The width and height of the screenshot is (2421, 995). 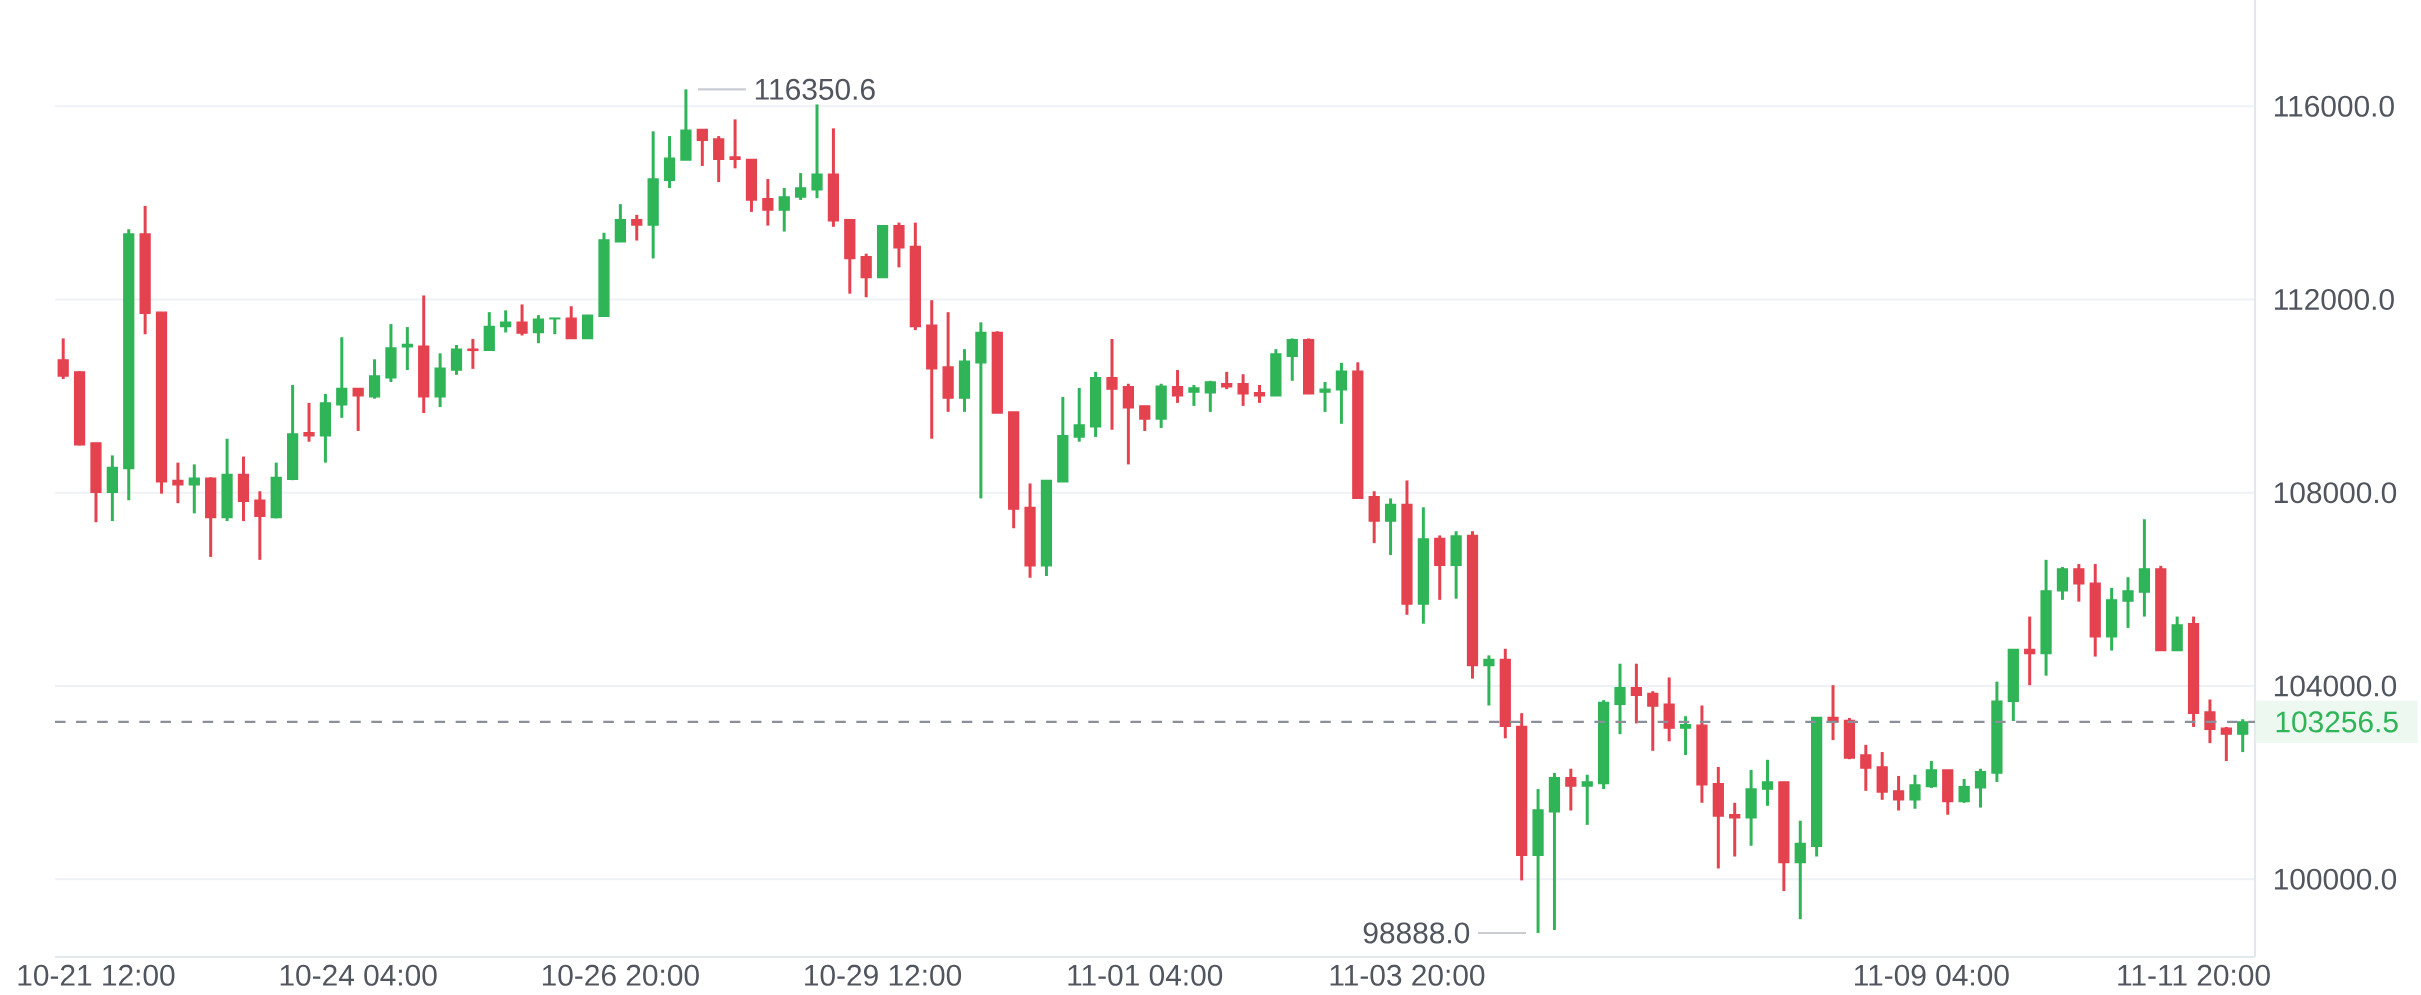 What do you see at coordinates (96, 975) in the screenshot?
I see `x-tick-label: 10-21 12:00` at bounding box center [96, 975].